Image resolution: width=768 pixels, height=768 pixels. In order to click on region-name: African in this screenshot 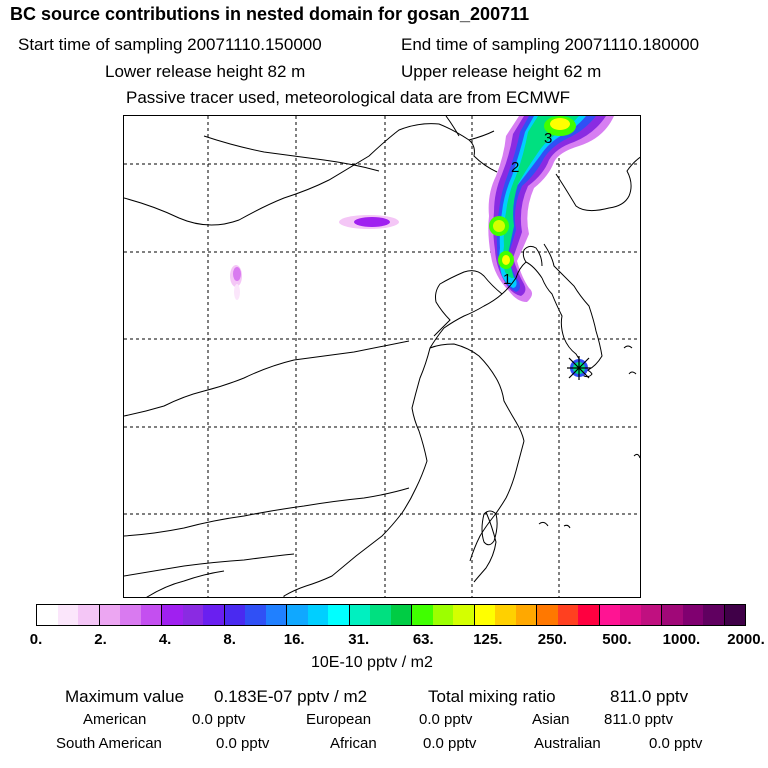, I will do `click(353, 743)`.